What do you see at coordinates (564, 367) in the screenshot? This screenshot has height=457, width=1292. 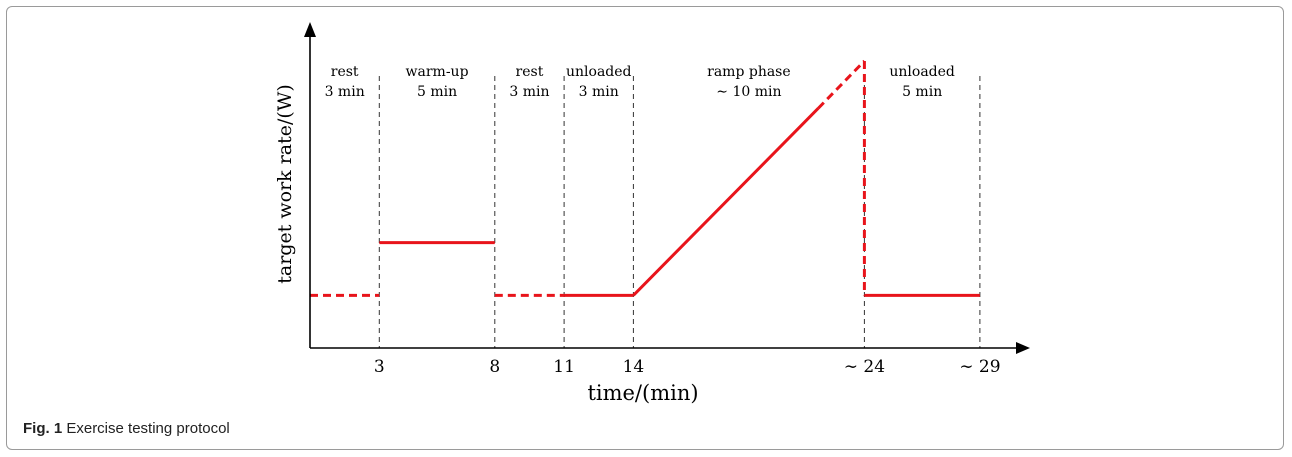 I see `x-tick-label-3: 11` at bounding box center [564, 367].